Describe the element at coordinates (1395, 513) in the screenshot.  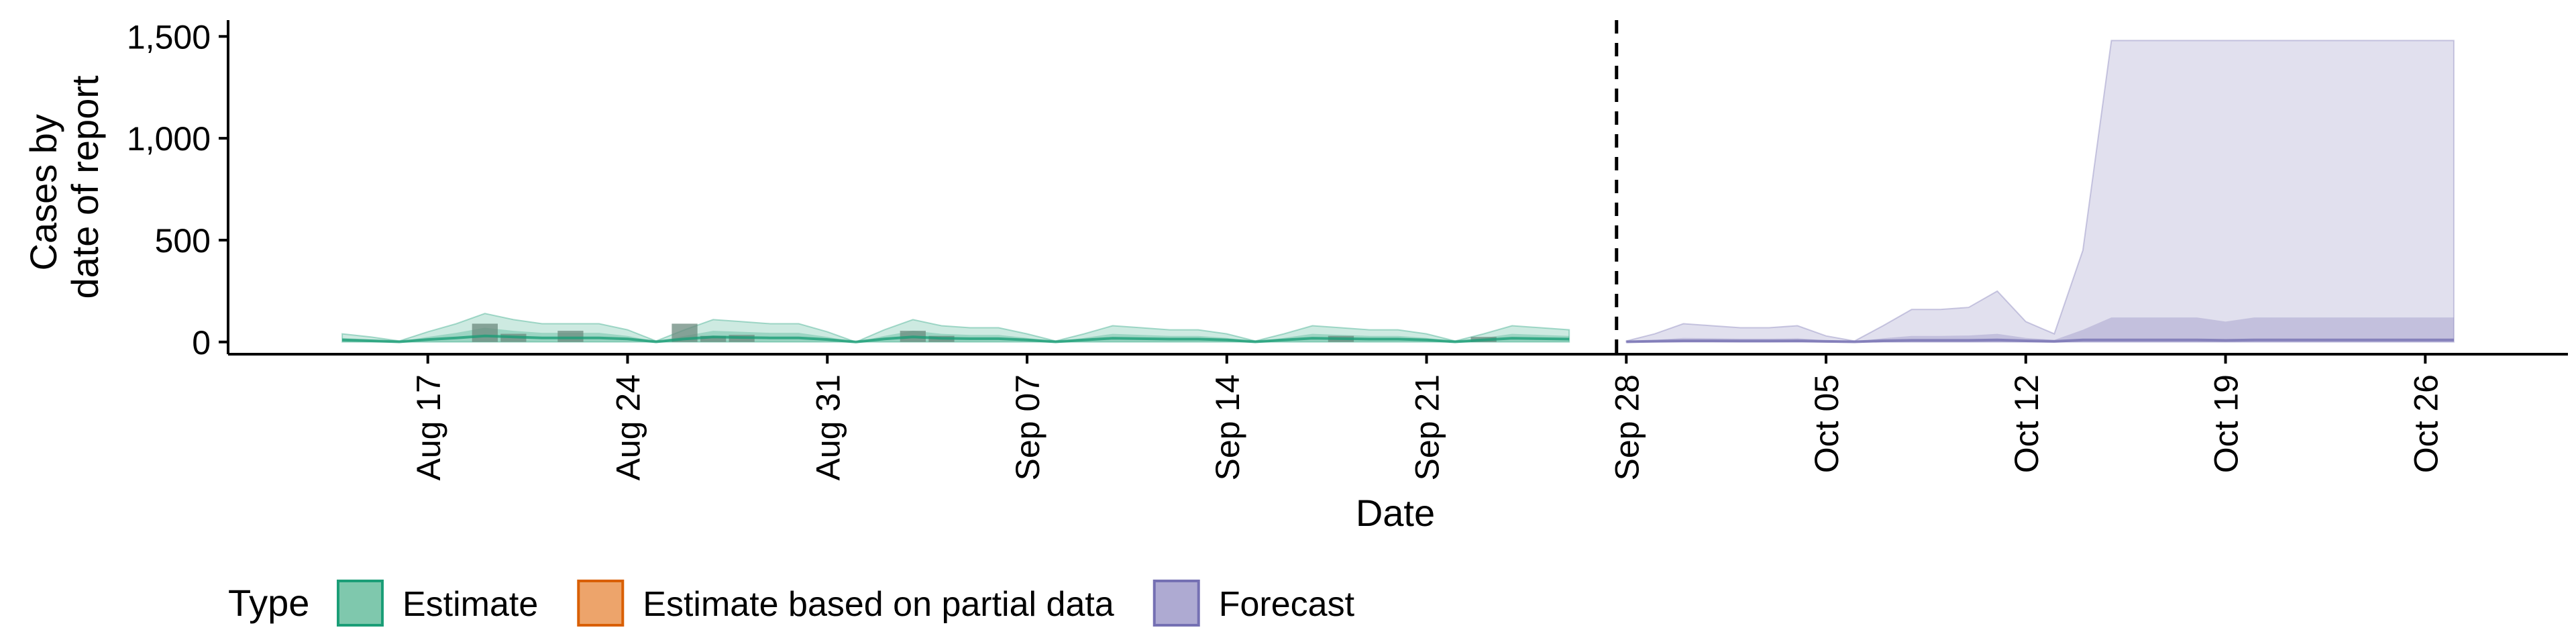
I see `x-axis-title: Date` at that location.